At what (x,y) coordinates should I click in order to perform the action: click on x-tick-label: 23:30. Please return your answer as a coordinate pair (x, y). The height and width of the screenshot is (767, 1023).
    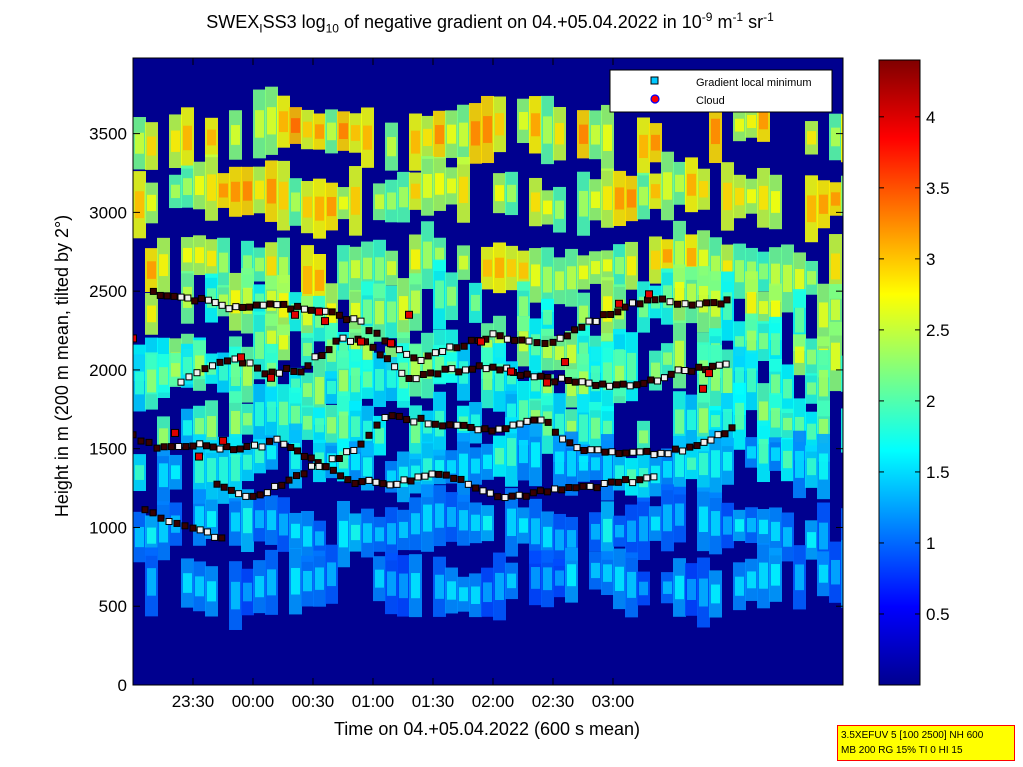
    Looking at the image, I should click on (193, 701).